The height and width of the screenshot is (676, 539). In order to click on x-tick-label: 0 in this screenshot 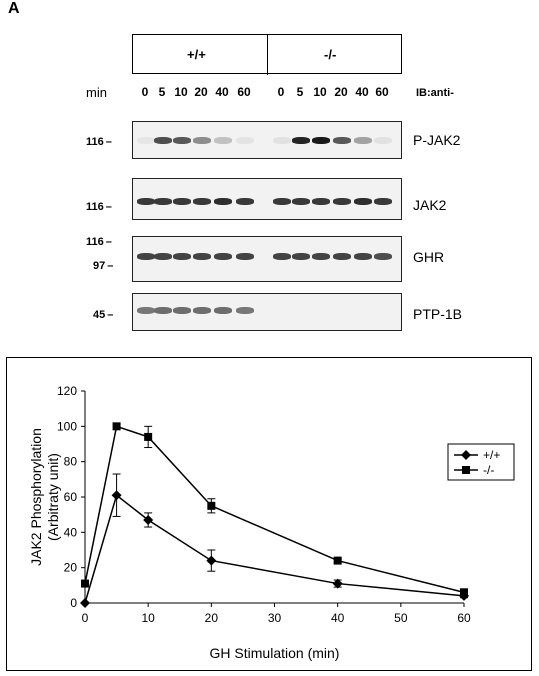, I will do `click(85, 618)`.